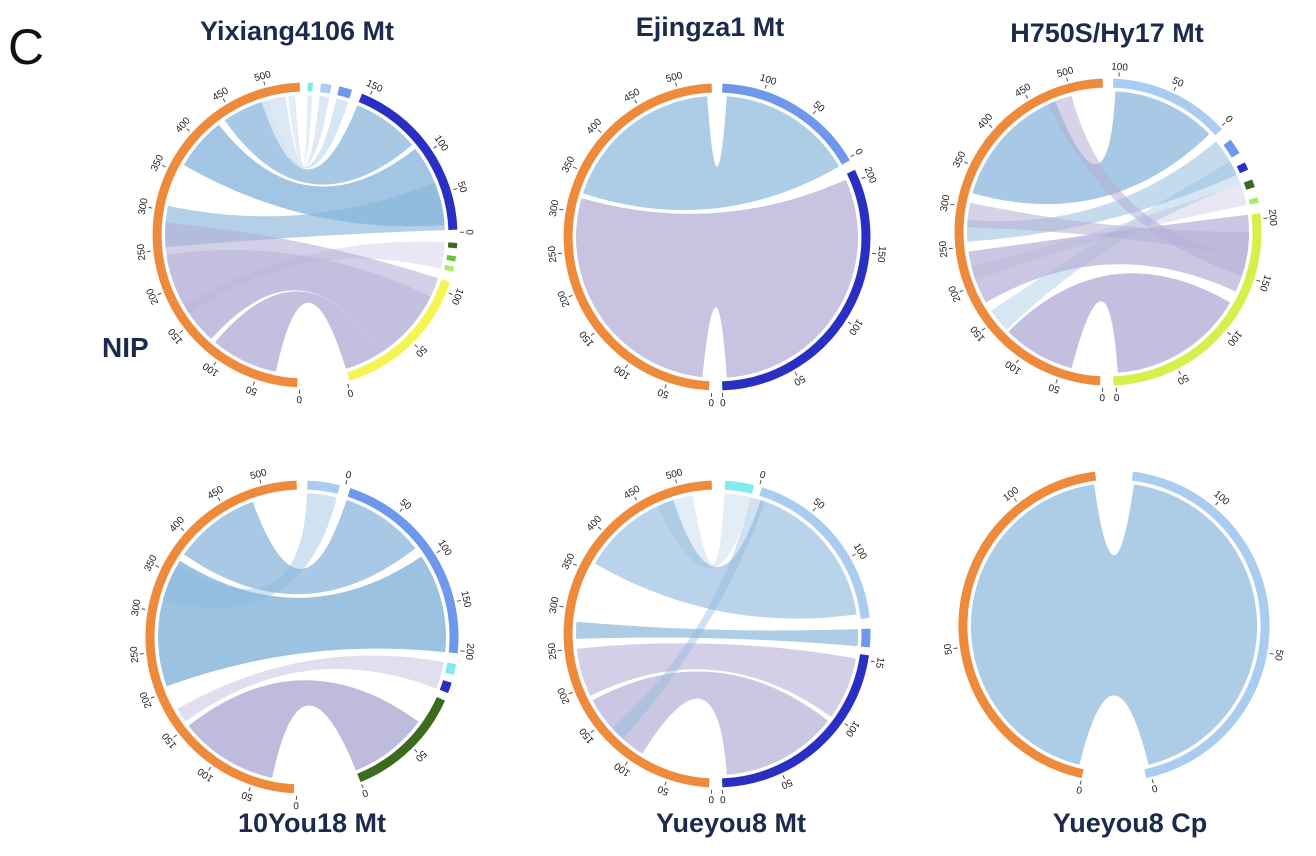 The height and width of the screenshot is (856, 1316). What do you see at coordinates (1130, 823) in the screenshot?
I see `diagram-title-yueyou8-cp: Yueyou8 Cp` at bounding box center [1130, 823].